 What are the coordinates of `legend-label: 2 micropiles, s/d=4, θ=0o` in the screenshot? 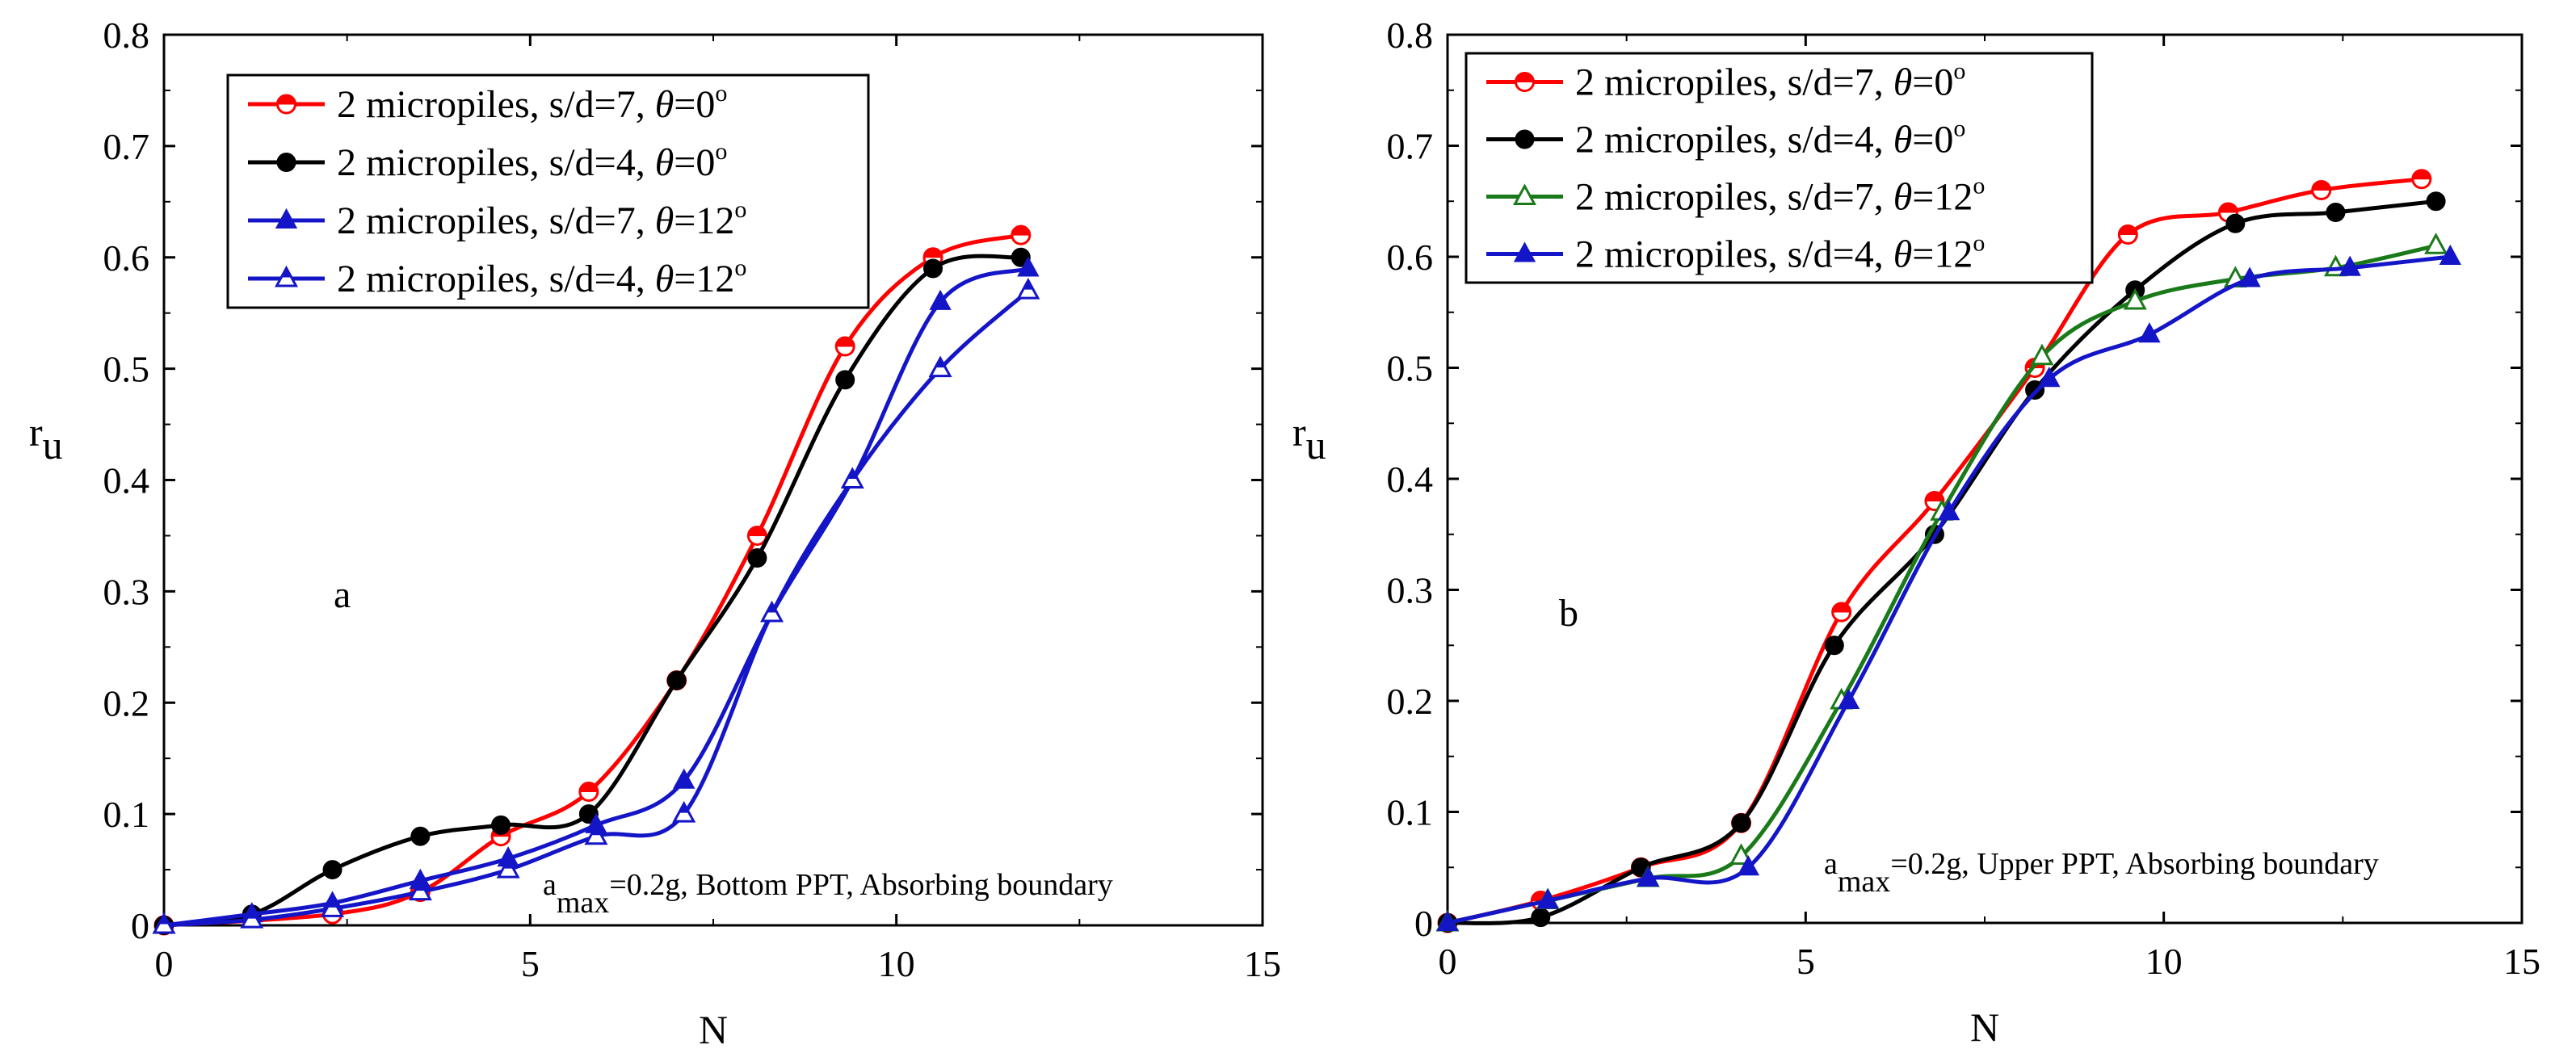 It's located at (532, 161).